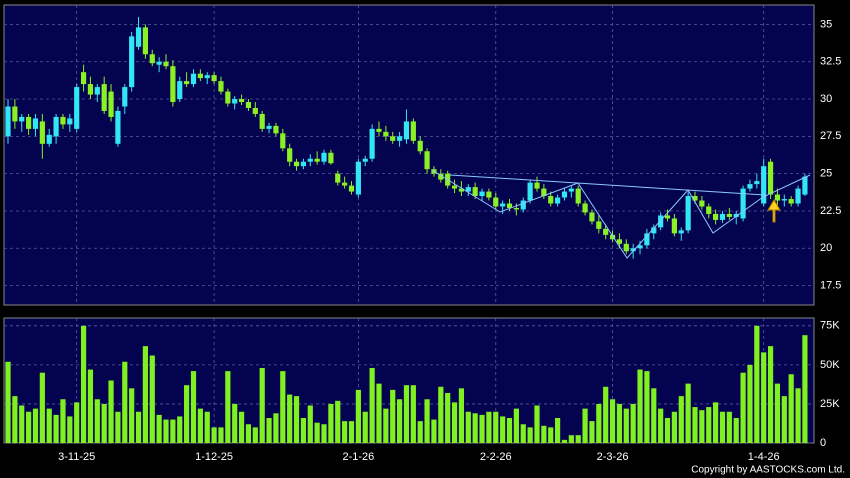 This screenshot has height=478, width=850. I want to click on copyright: Copyright by AASTOCKS.com Ltd., so click(768, 470).